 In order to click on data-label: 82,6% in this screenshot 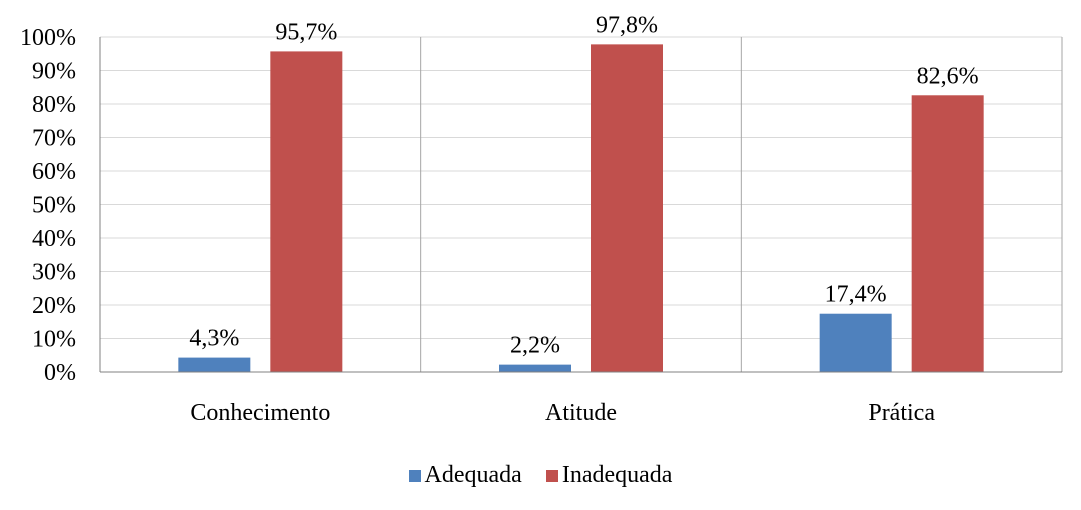, I will do `click(948, 76)`.